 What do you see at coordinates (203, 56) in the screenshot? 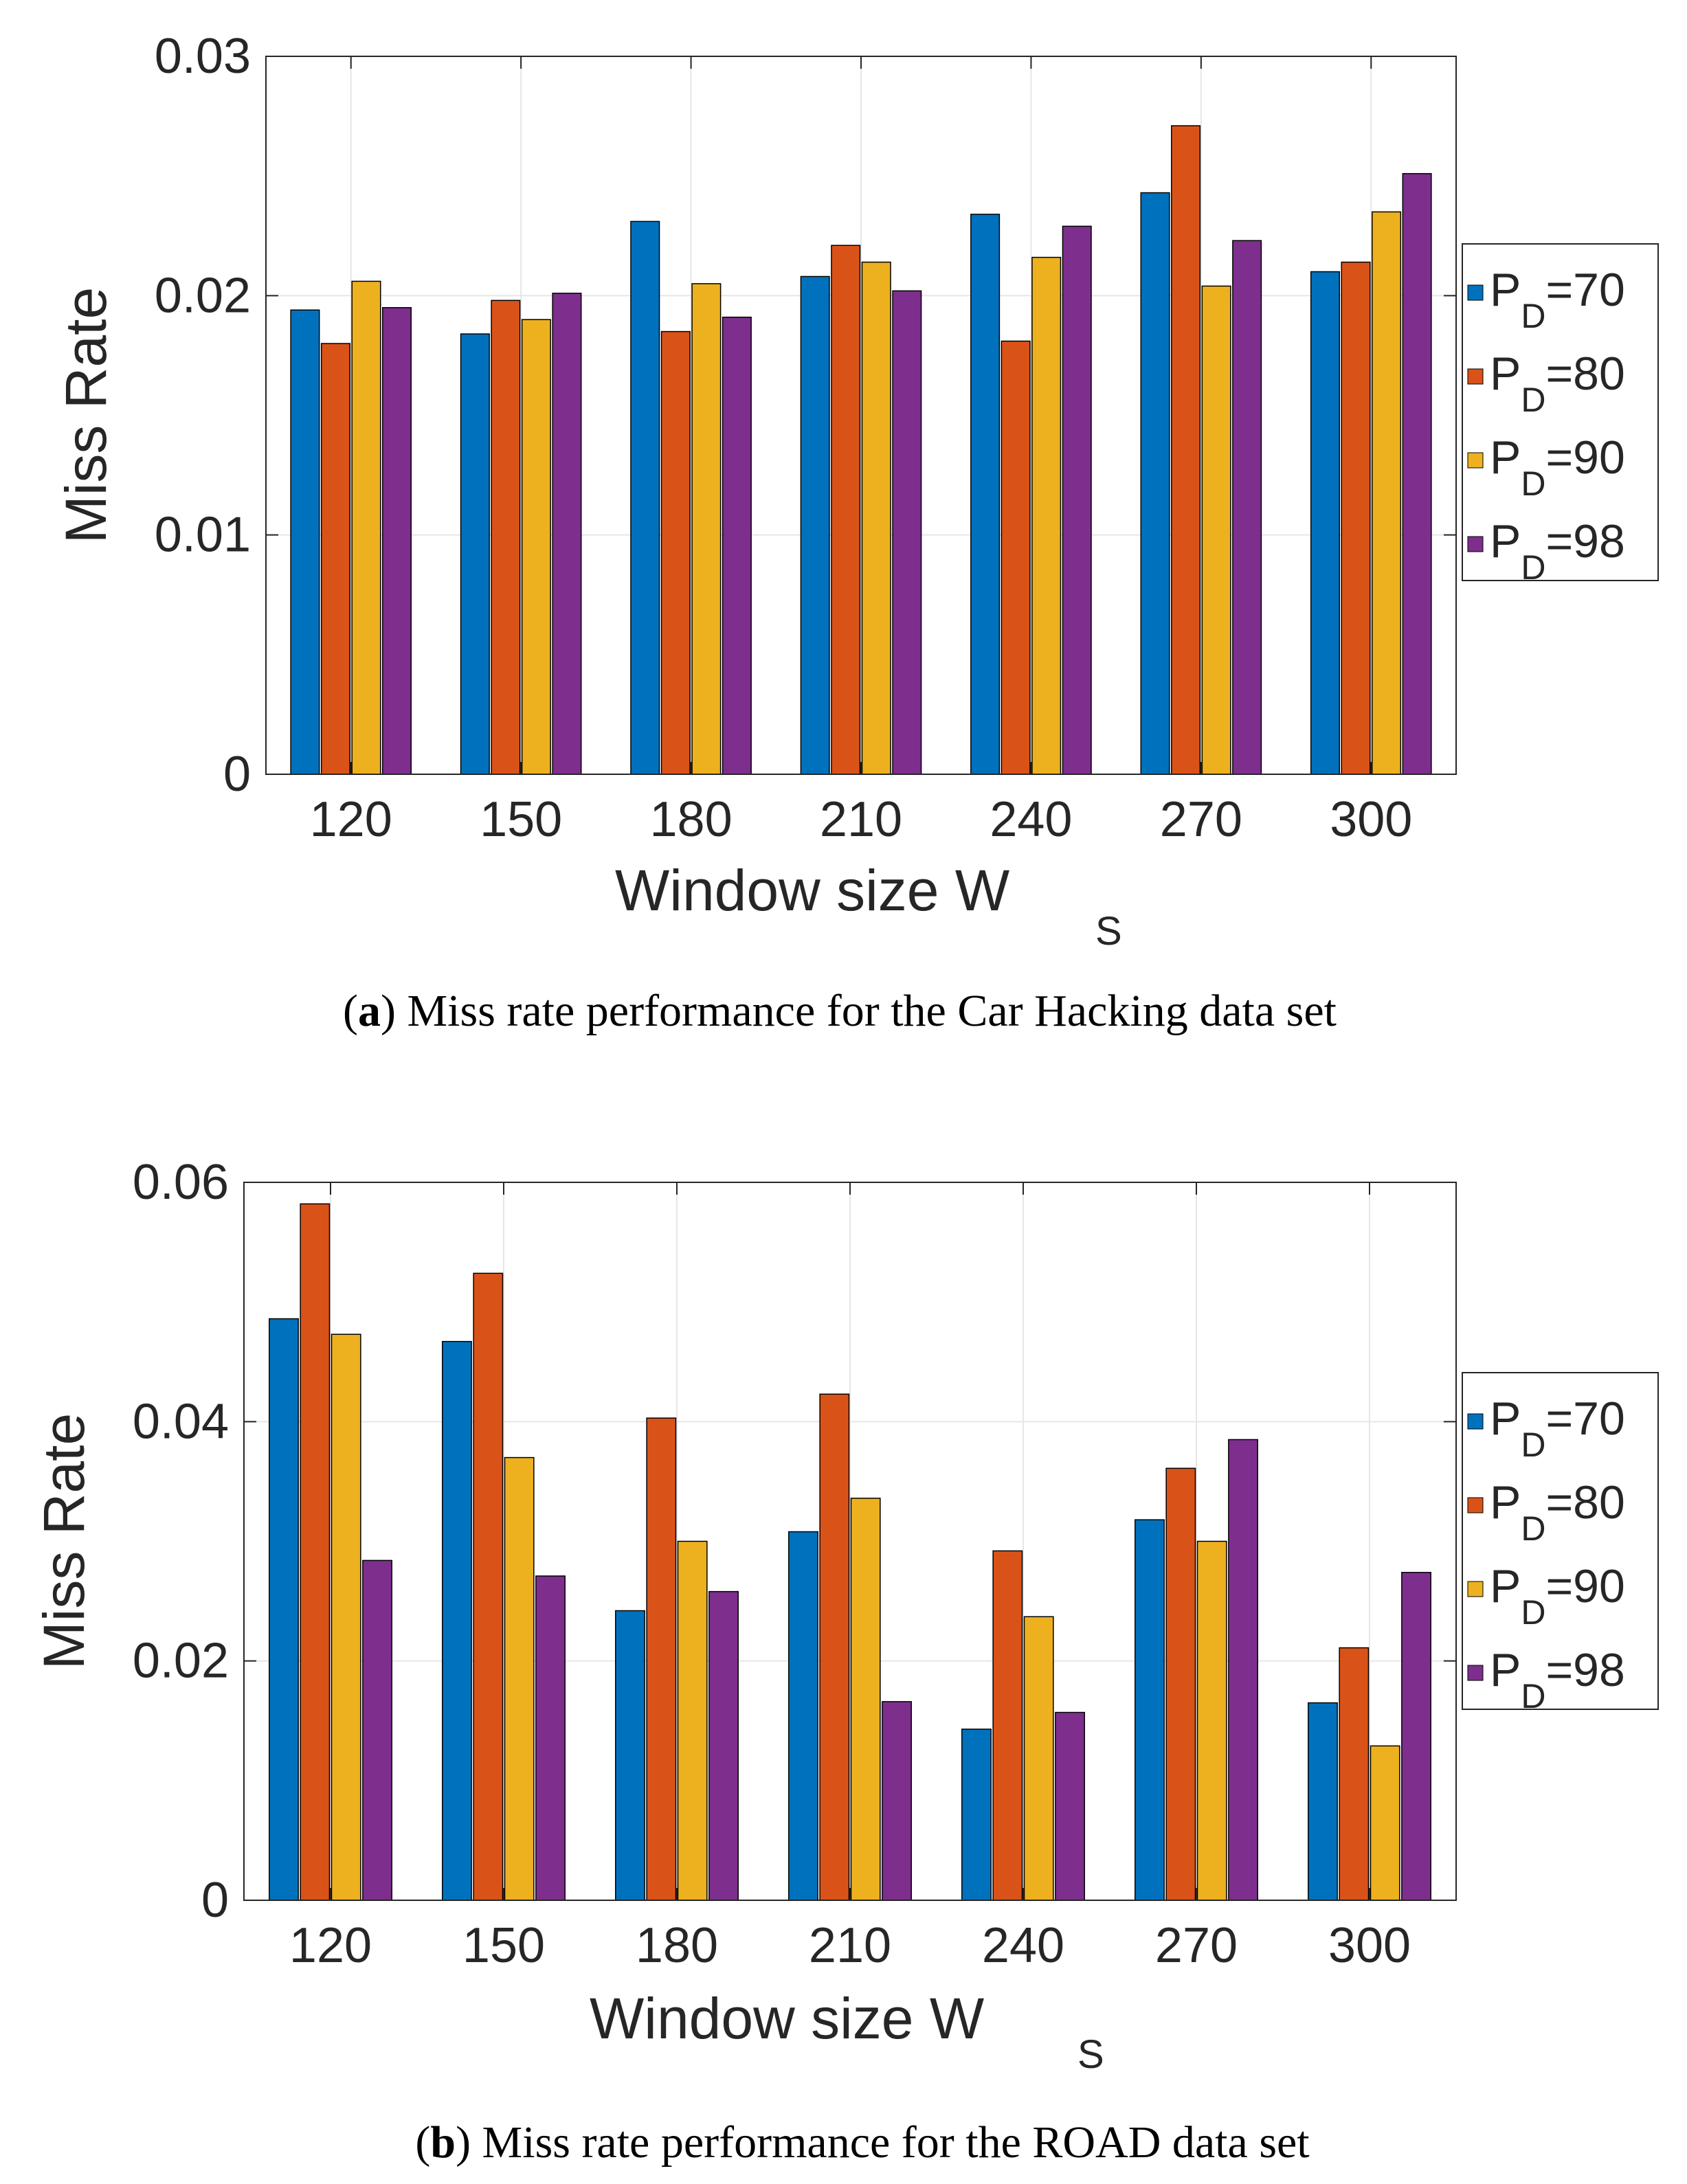
I see `y-tick-label: 0.03` at bounding box center [203, 56].